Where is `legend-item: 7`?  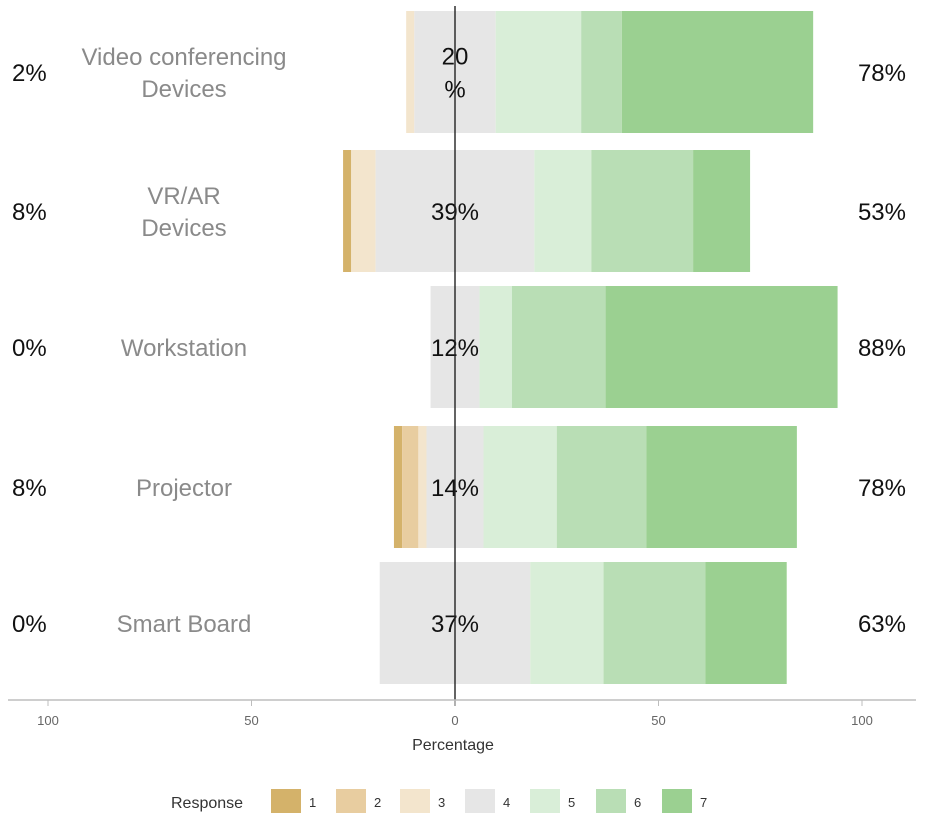
legend-item: 7 is located at coordinates (684, 801).